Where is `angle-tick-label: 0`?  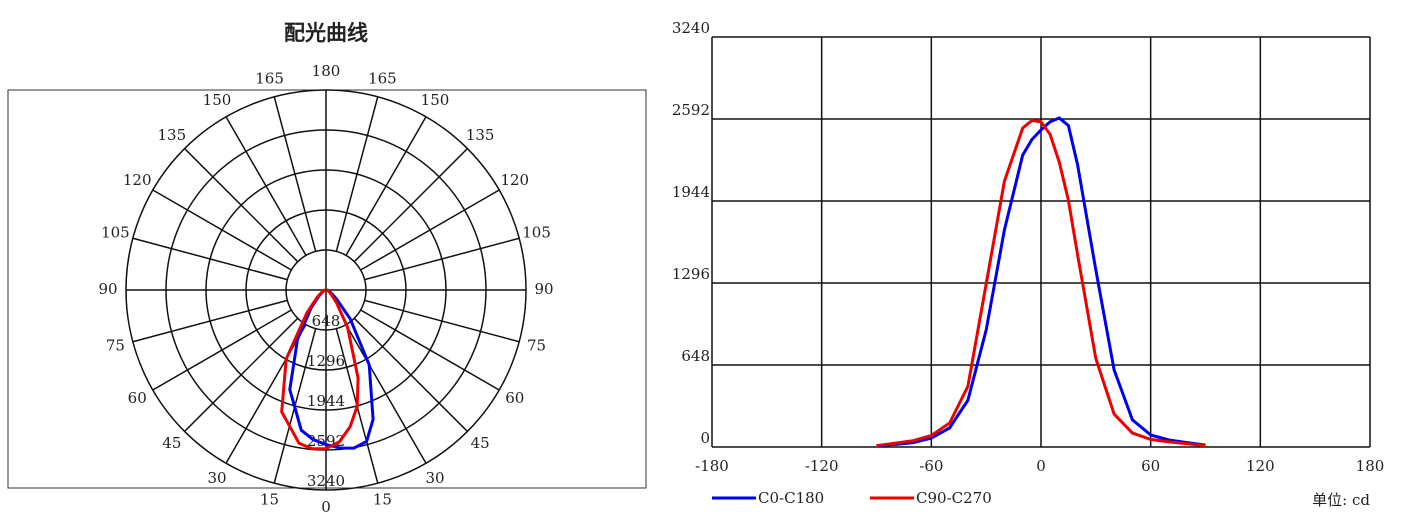
angle-tick-label: 0 is located at coordinates (326, 507).